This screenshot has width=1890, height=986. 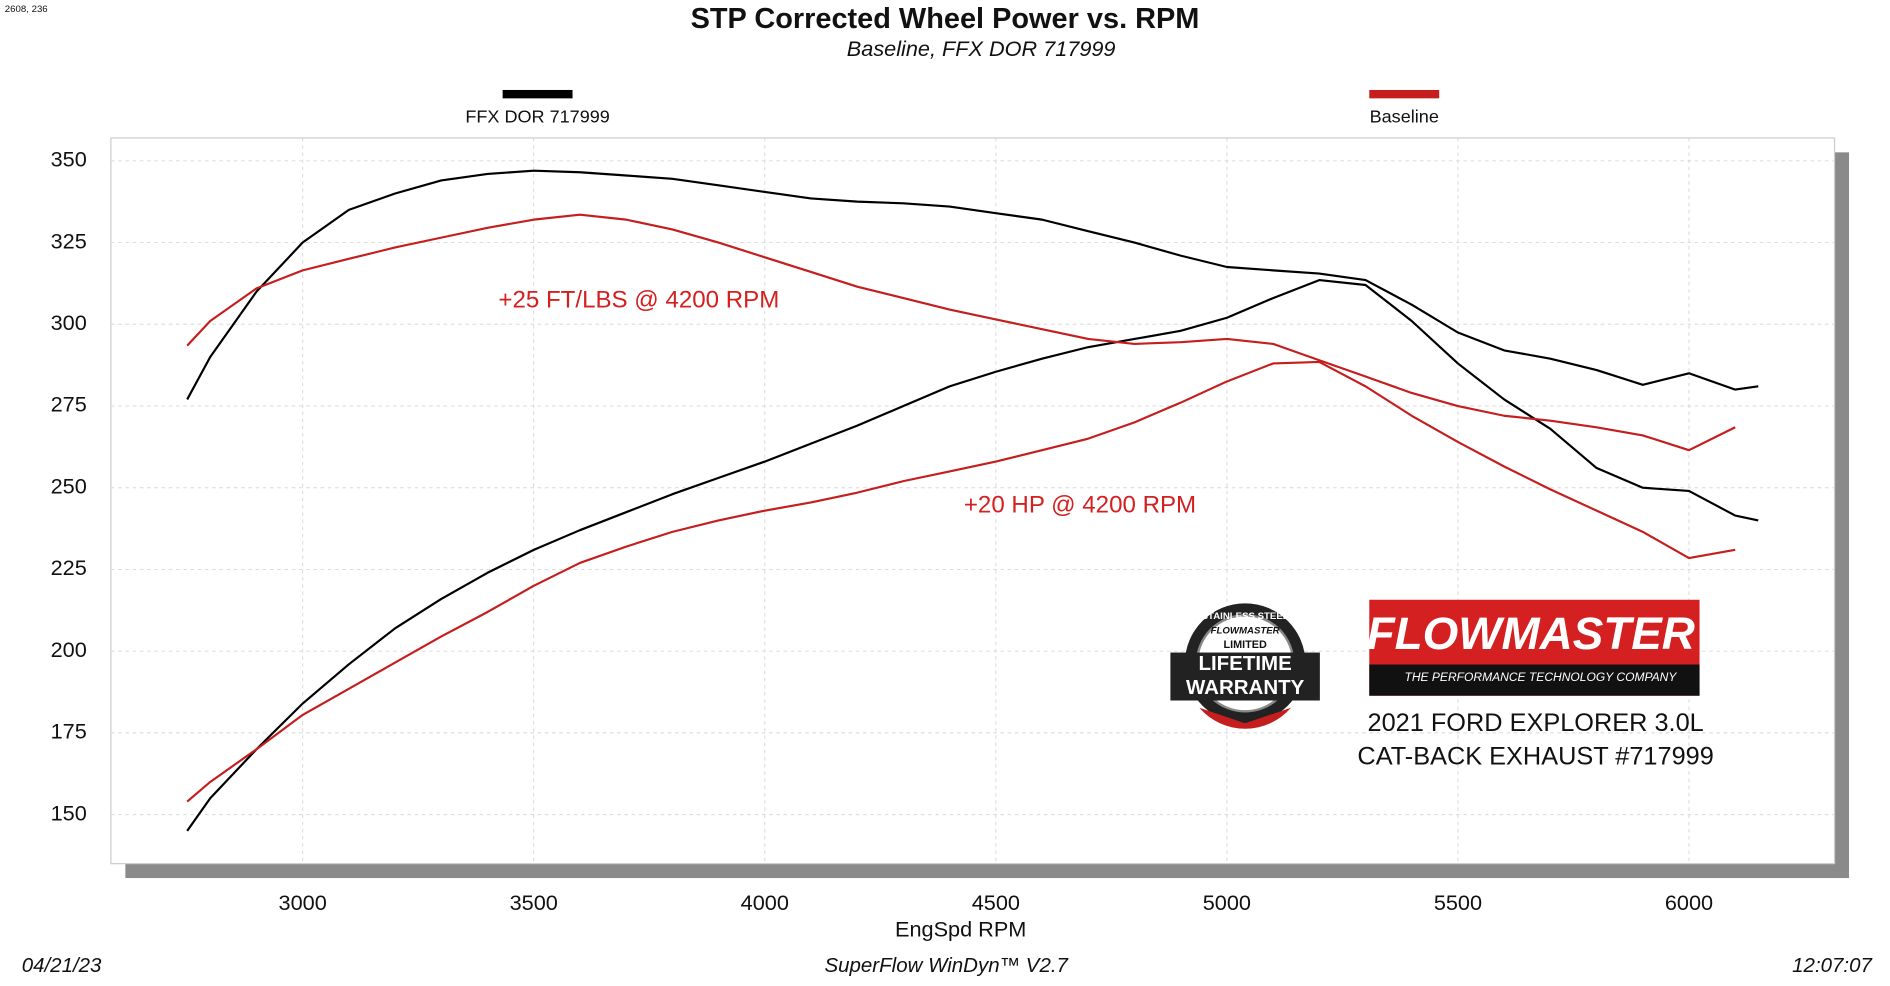 I want to click on badge-text: FLOWMASTER, so click(x=1245, y=630).